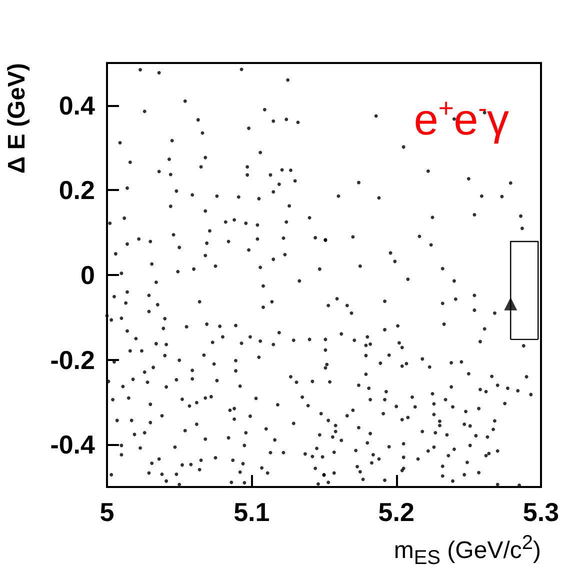 The width and height of the screenshot is (579, 571). Describe the element at coordinates (107, 512) in the screenshot. I see `x-tick-label: 5` at that location.